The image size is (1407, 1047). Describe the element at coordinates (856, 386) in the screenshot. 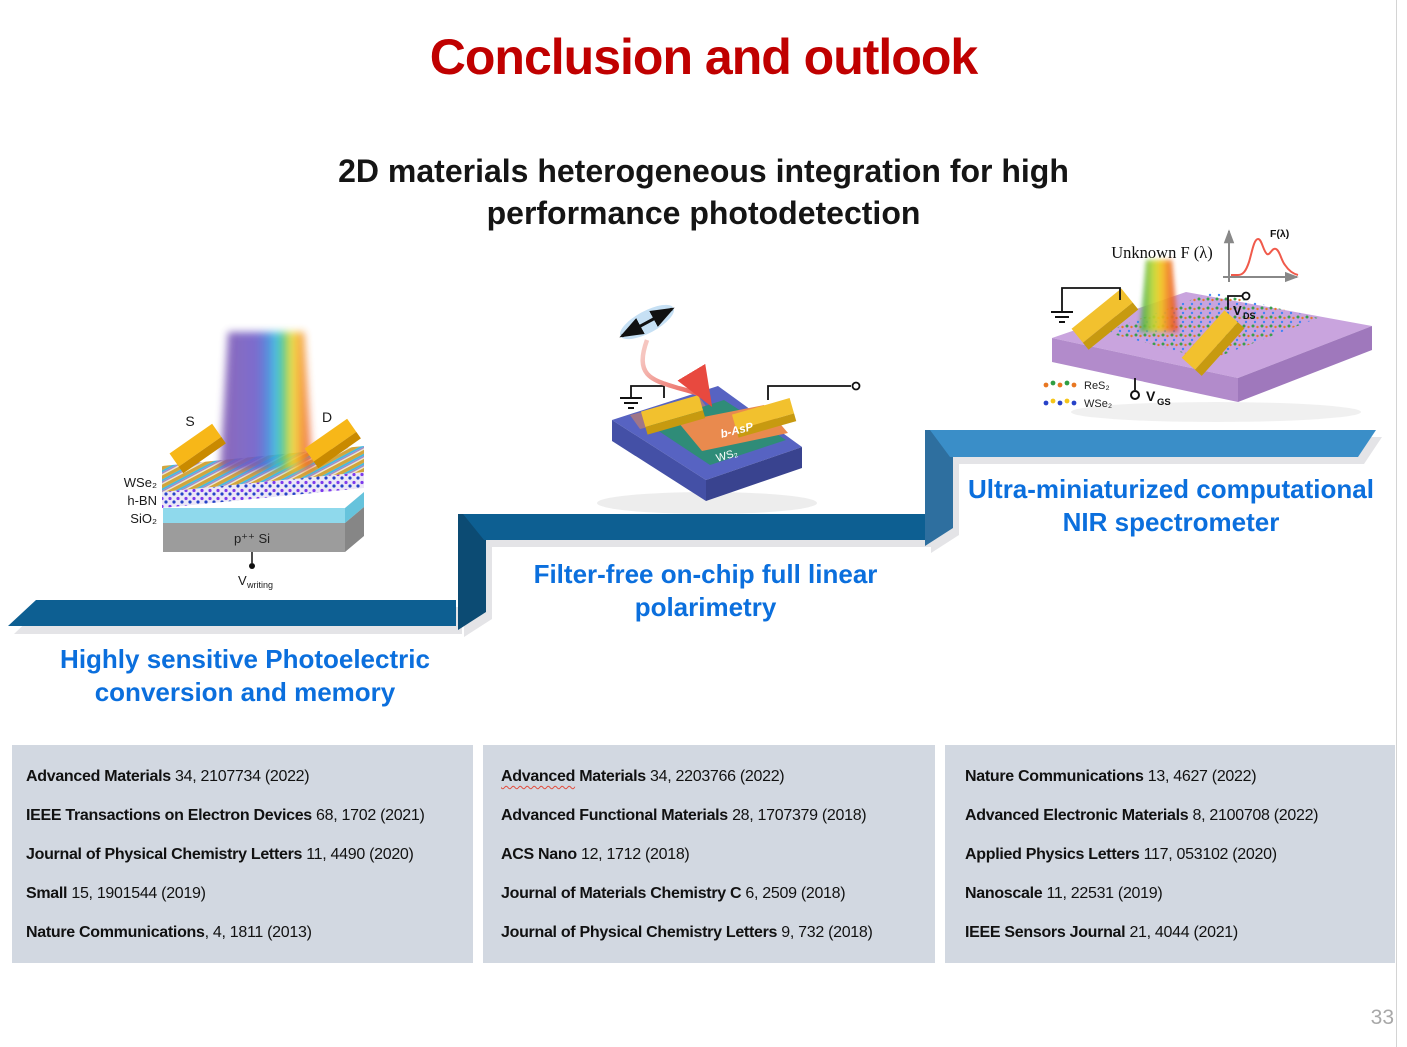

I see `output-terminal` at that location.